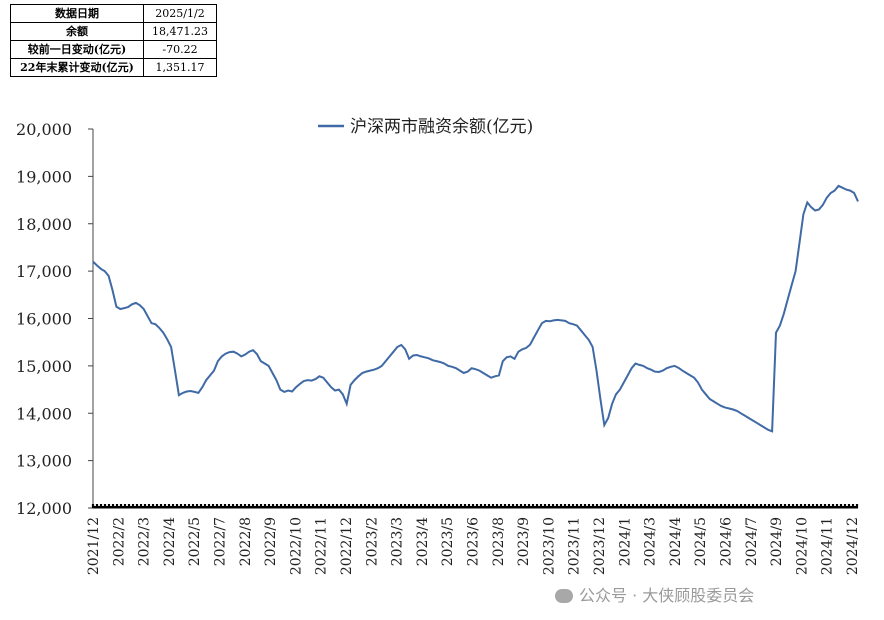 This screenshot has width=884, height=620. I want to click on x-tick-label: 2023/5, so click(448, 541).